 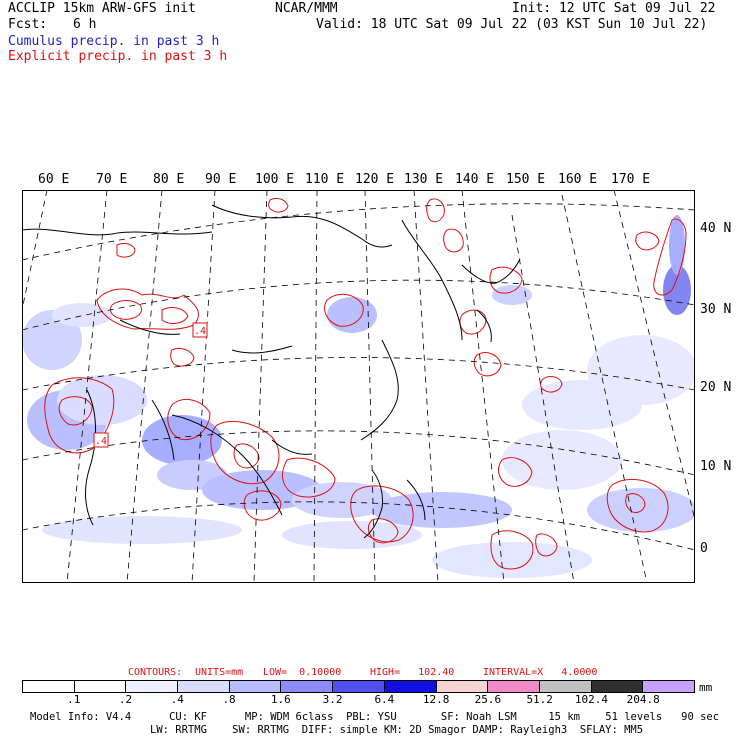 What do you see at coordinates (716, 466) in the screenshot?
I see `lat-label-10n: 10 N` at bounding box center [716, 466].